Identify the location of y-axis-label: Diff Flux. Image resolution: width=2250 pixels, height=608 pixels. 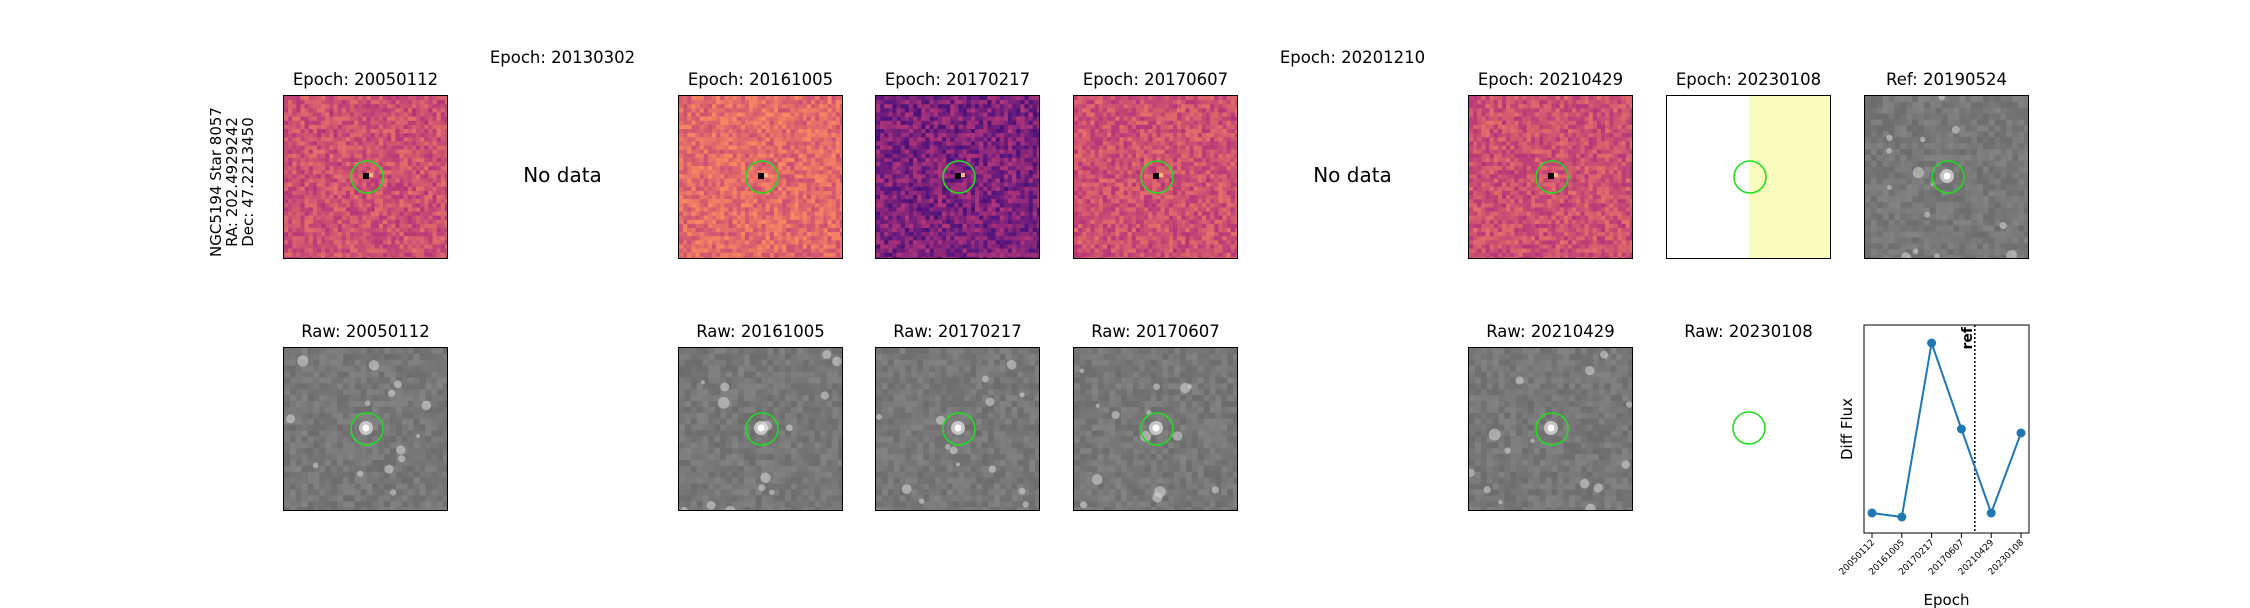
(1847, 429).